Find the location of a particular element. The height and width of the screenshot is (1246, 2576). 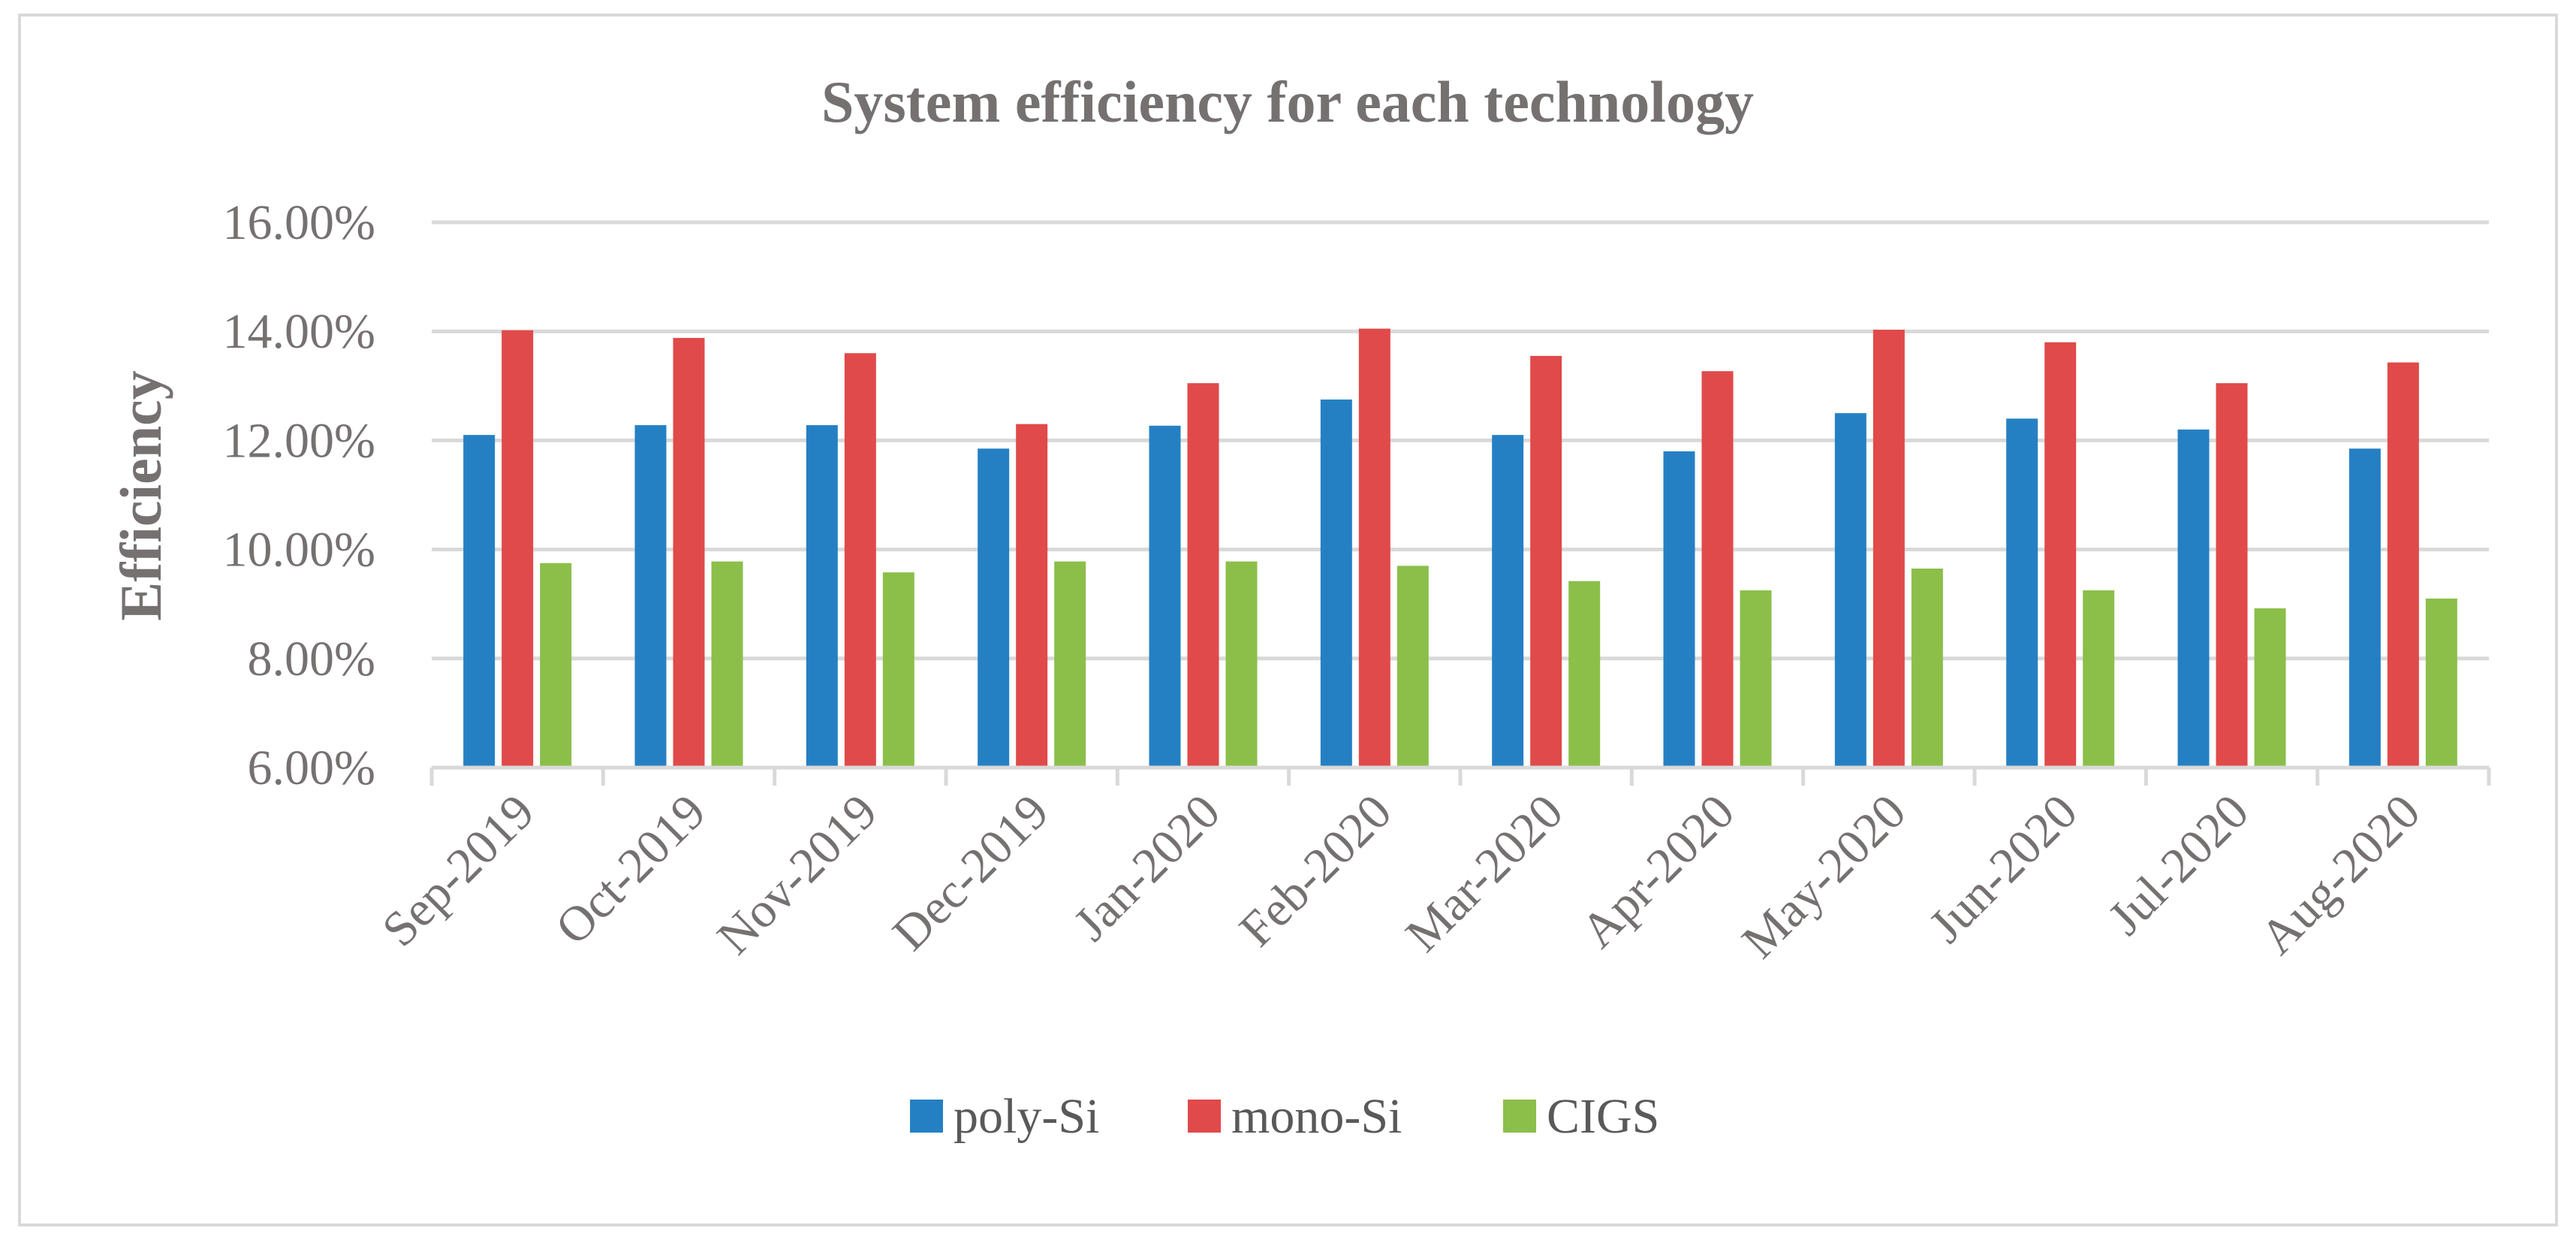

bar-cigs-jul-2020 is located at coordinates (2270, 688).